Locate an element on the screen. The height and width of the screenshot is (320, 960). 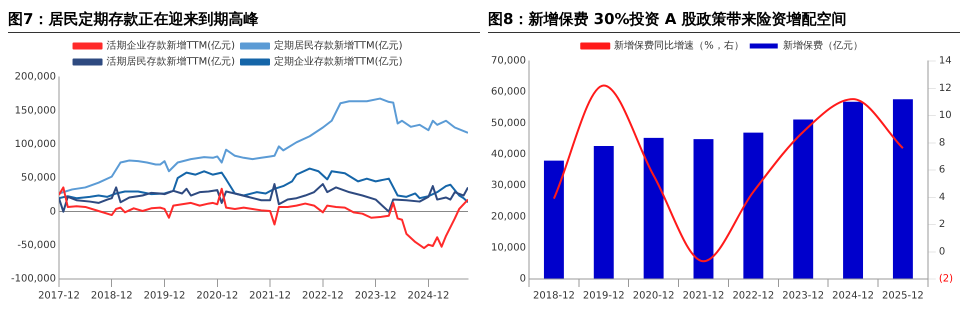
x-tick-label: 2025-12 is located at coordinates (903, 296).